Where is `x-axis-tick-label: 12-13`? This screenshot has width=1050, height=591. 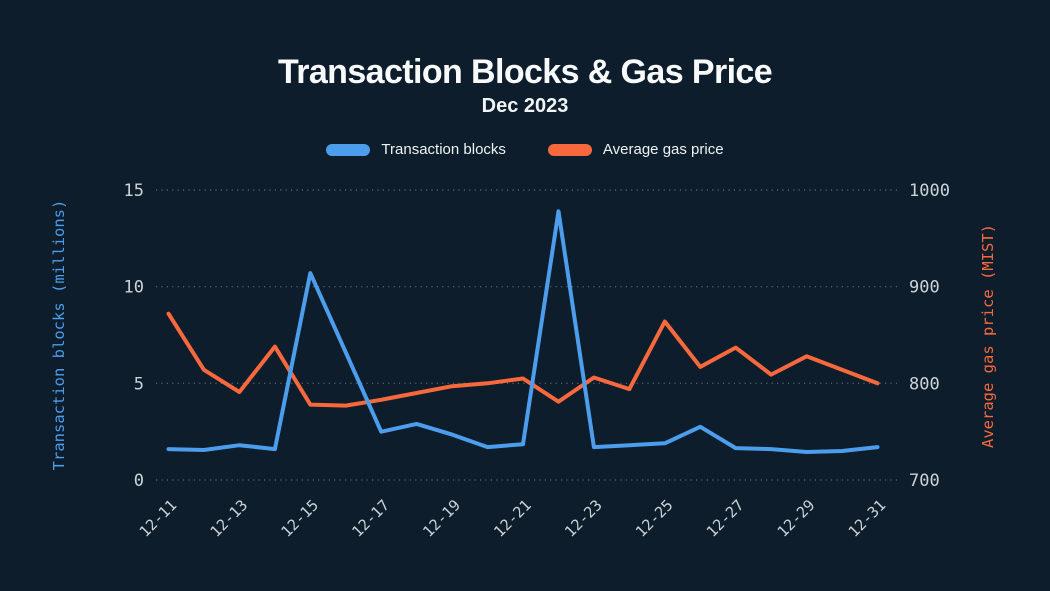 x-axis-tick-label: 12-13 is located at coordinates (229, 518).